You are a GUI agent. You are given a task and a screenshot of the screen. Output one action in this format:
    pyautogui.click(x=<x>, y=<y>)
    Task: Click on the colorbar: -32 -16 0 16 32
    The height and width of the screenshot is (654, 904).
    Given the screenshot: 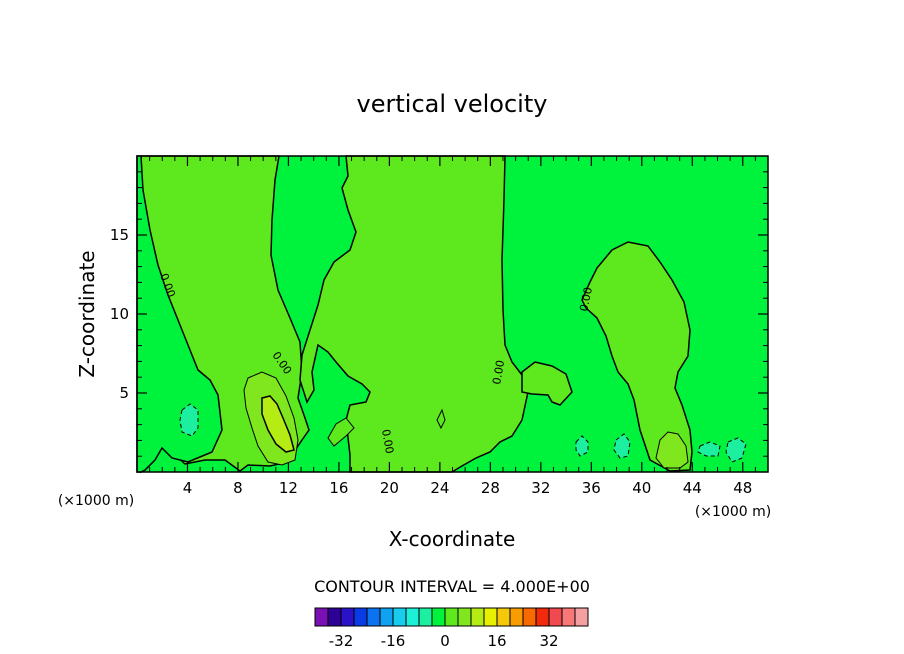 What is the action you would take?
    pyautogui.click(x=451, y=628)
    